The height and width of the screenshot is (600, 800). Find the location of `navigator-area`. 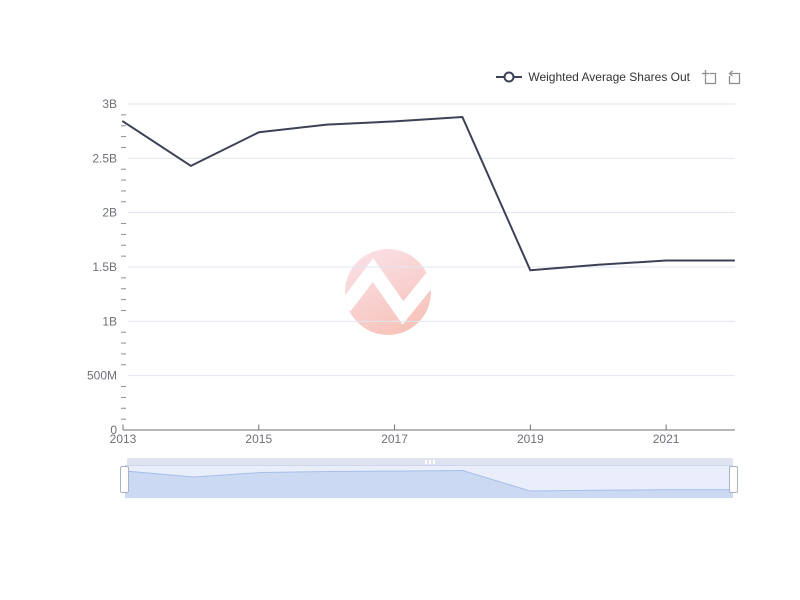

navigator-area is located at coordinates (429, 483).